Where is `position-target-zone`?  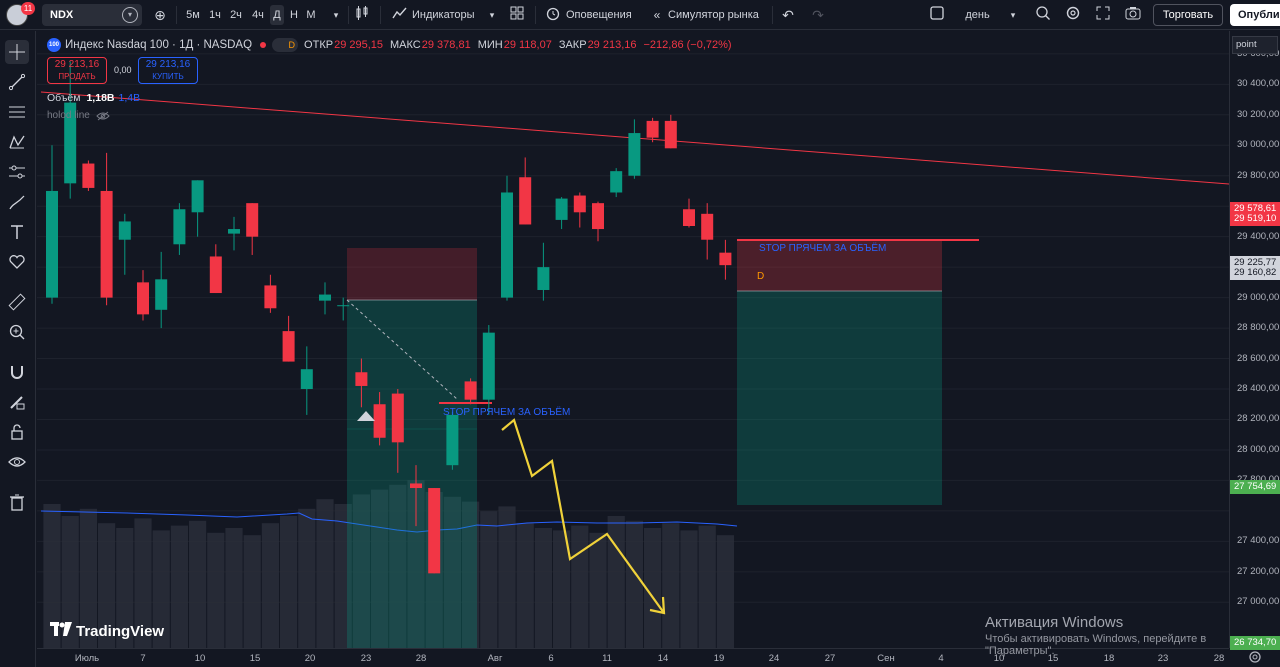
position-target-zone is located at coordinates (412, 474).